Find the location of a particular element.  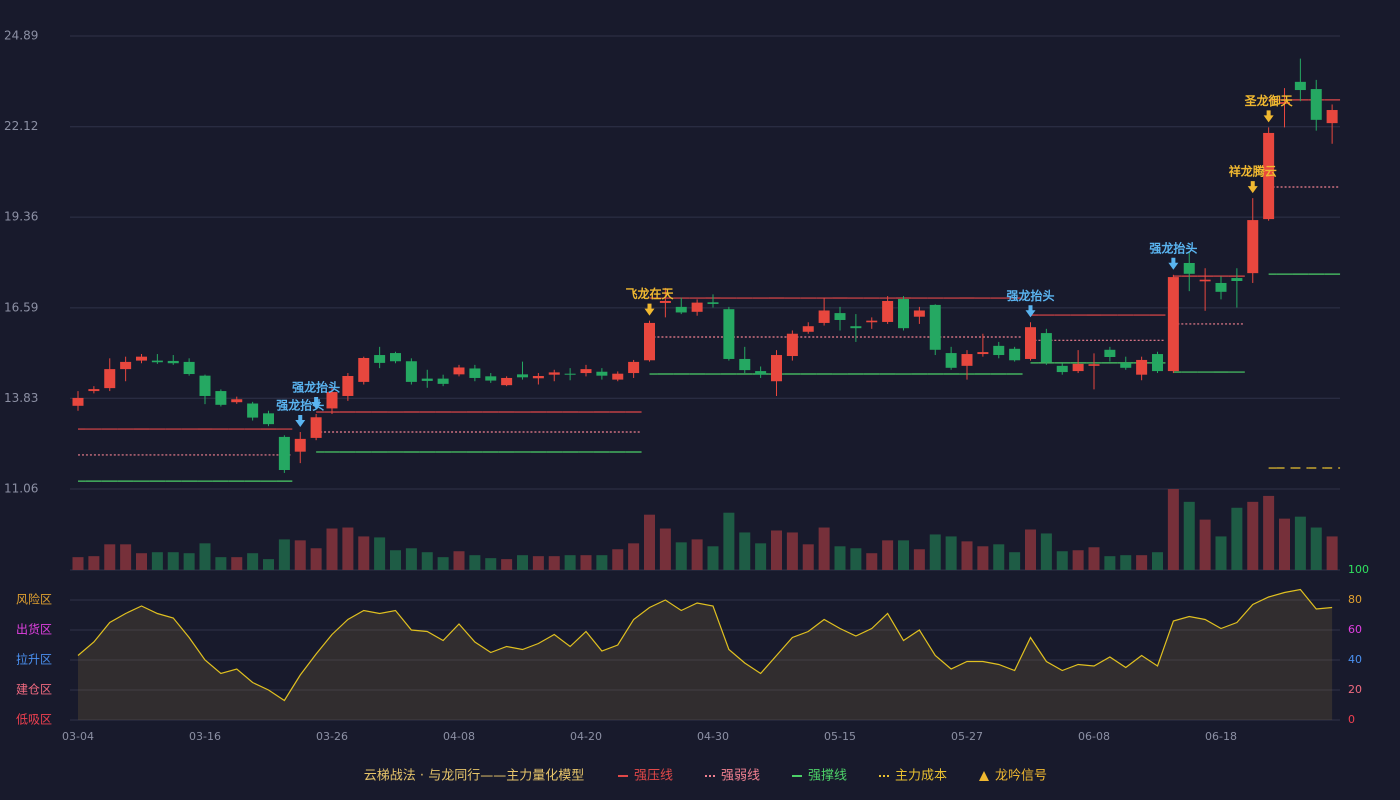

legend-label: 强弱线 is located at coordinates (740, 776).